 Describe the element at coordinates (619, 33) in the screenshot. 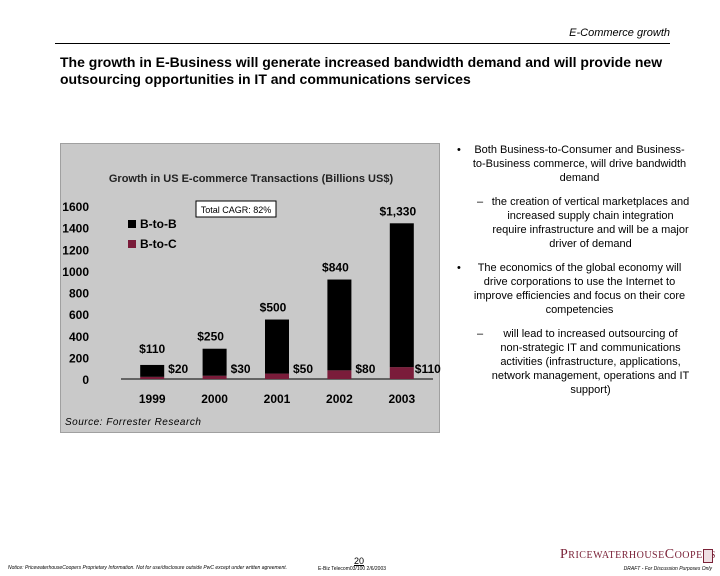

I see `section-label: E-Commerce growth` at that location.